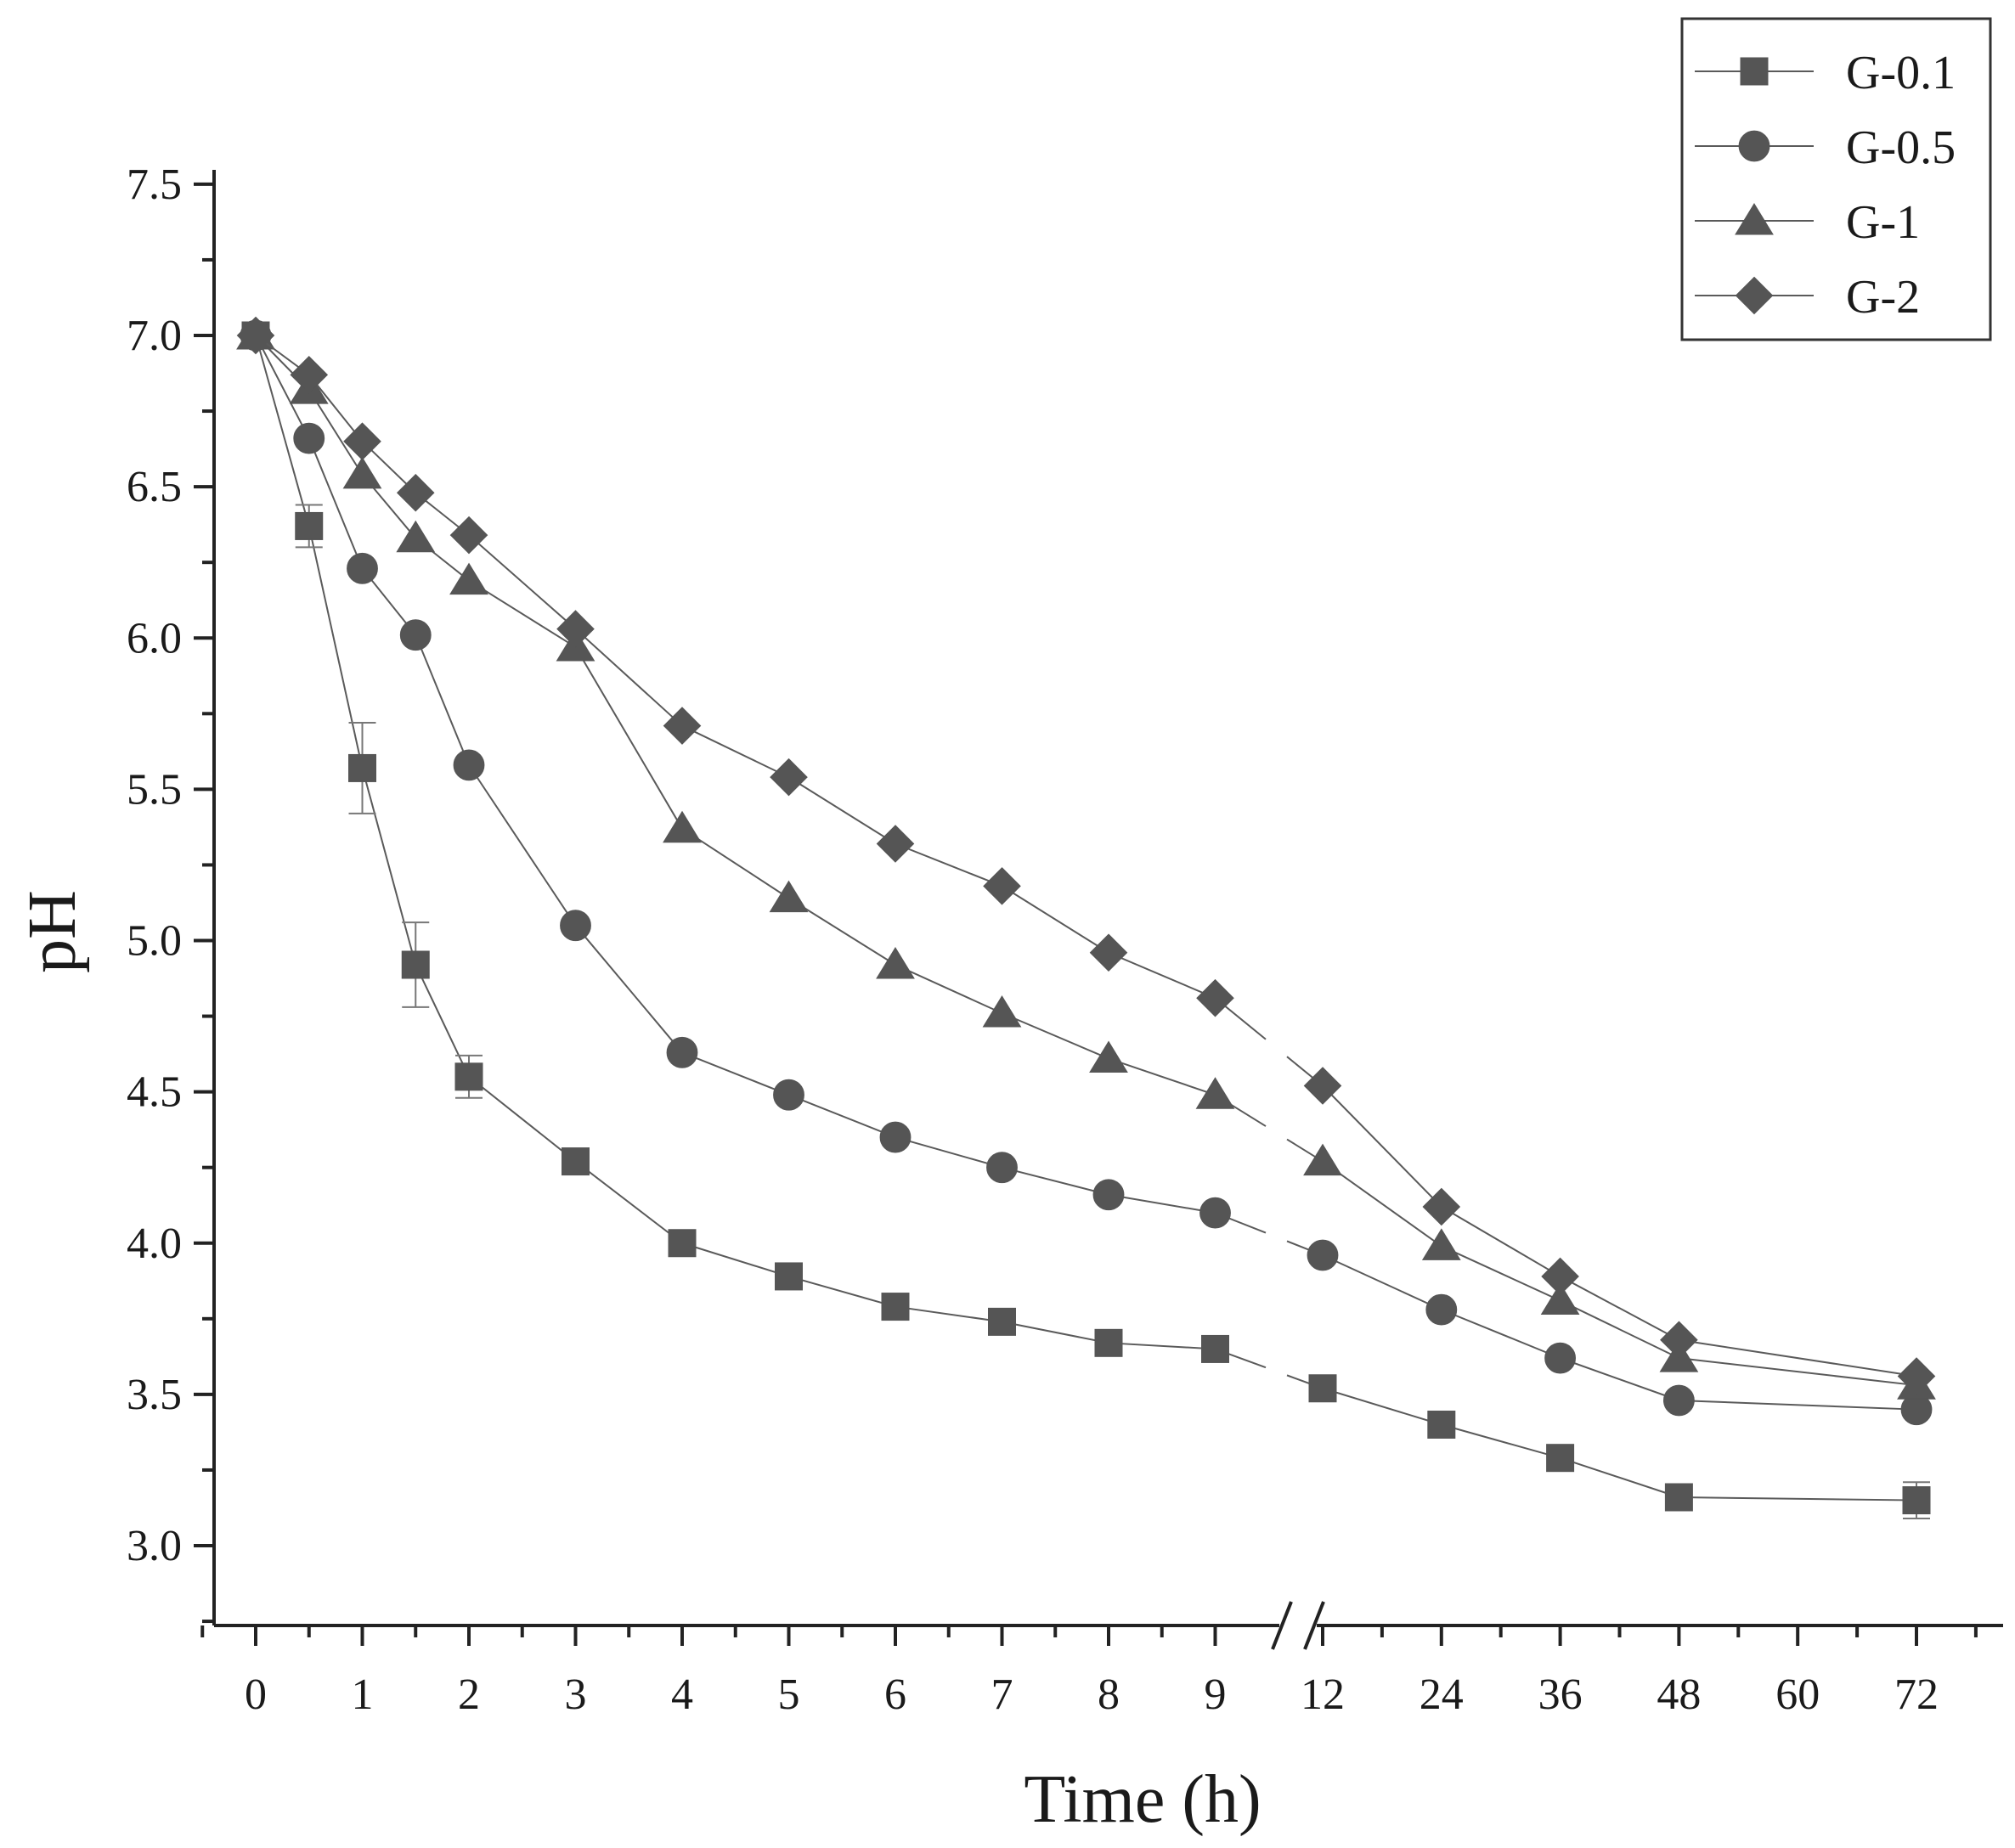 This screenshot has width=2015, height=1848. I want to click on y-tick-label: 4.5, so click(155, 1092).